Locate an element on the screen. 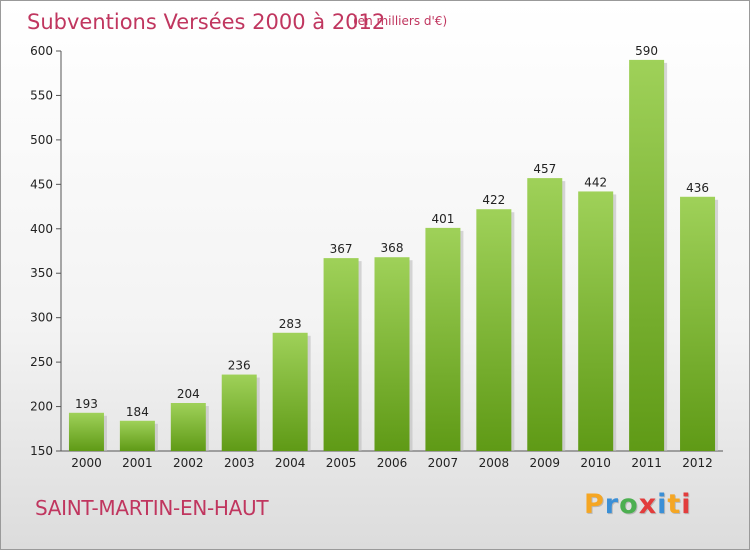 This screenshot has height=550, width=750. proxiti-logo: Proxiti is located at coordinates (638, 504).